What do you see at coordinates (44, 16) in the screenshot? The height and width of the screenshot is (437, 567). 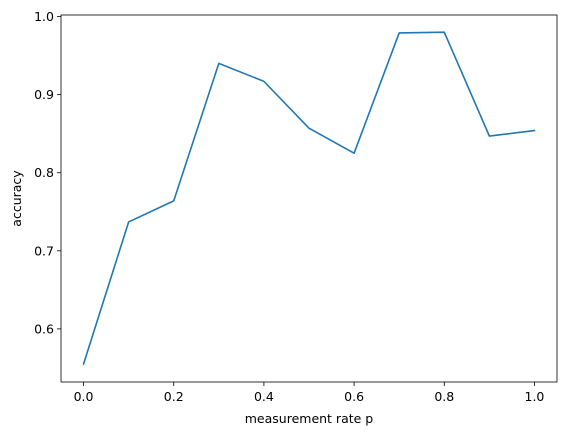 I see `y-tick-label: 1.0` at bounding box center [44, 16].